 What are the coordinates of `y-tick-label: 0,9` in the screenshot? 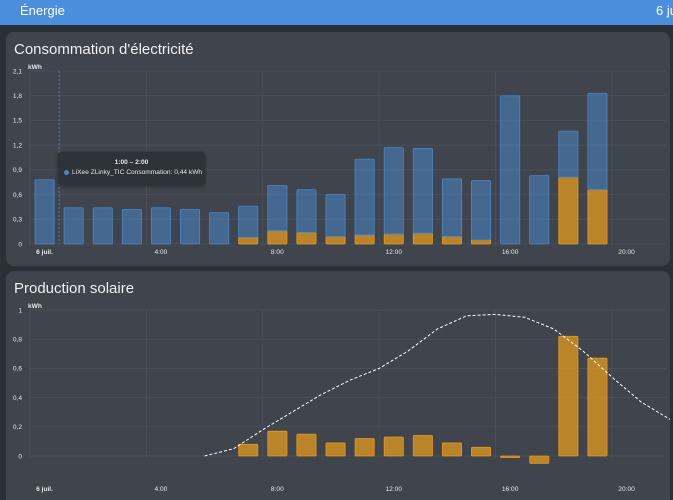 It's located at (17, 170).